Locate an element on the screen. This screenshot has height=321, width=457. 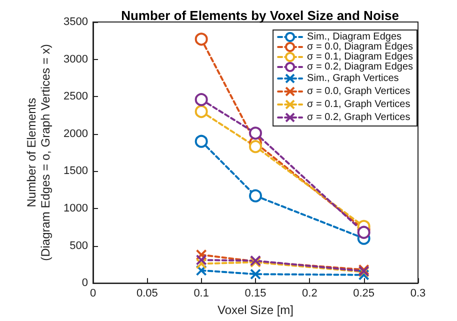
x-tick-label: 0.05 is located at coordinates (147, 294).